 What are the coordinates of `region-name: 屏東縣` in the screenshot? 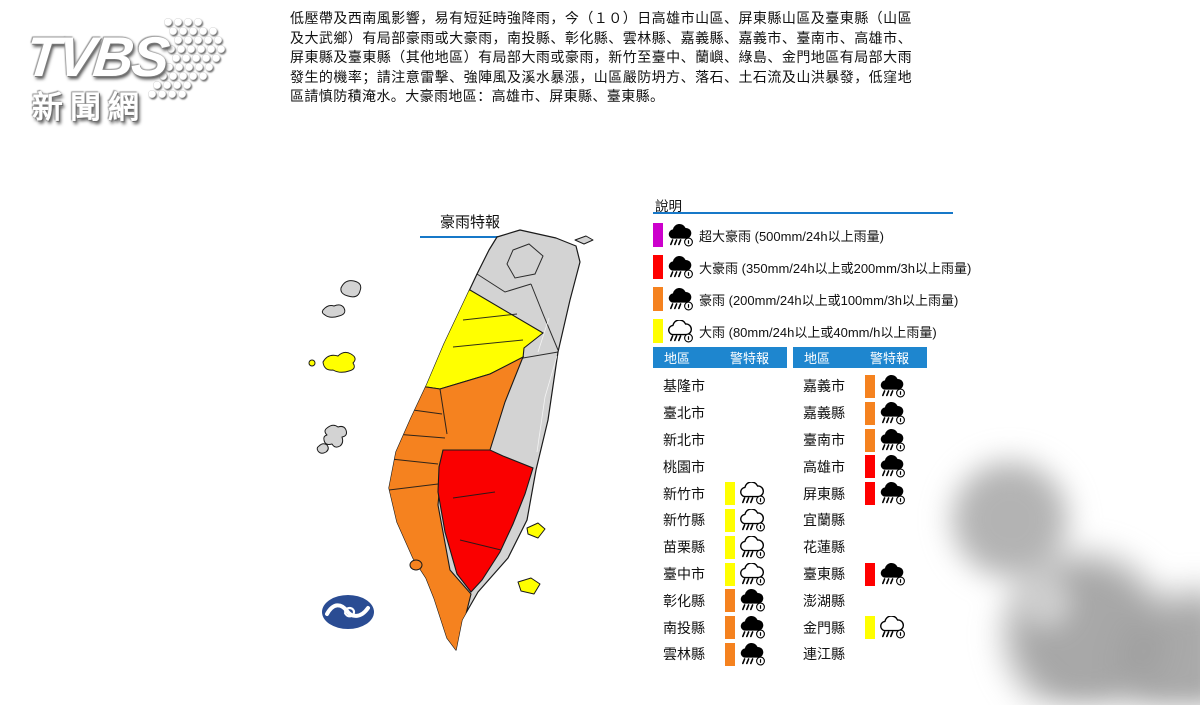 It's located at (824, 493).